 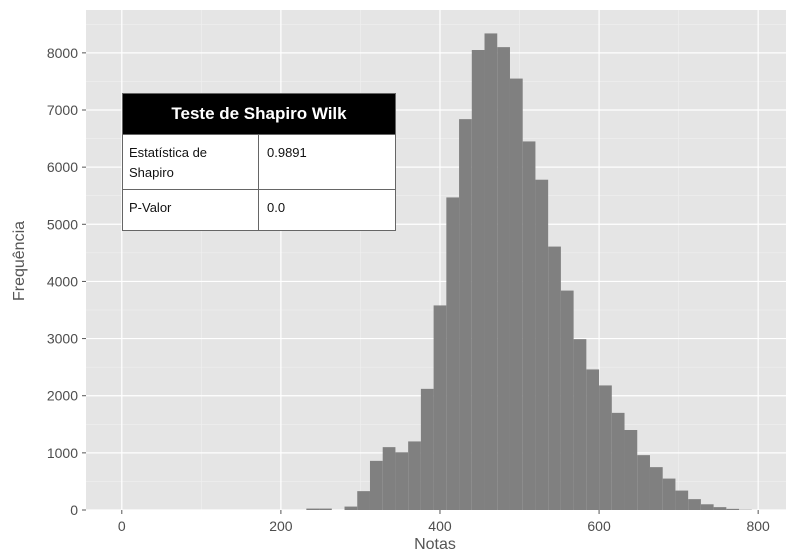 What do you see at coordinates (62, 53) in the screenshot?
I see `y-tick-label: 8000` at bounding box center [62, 53].